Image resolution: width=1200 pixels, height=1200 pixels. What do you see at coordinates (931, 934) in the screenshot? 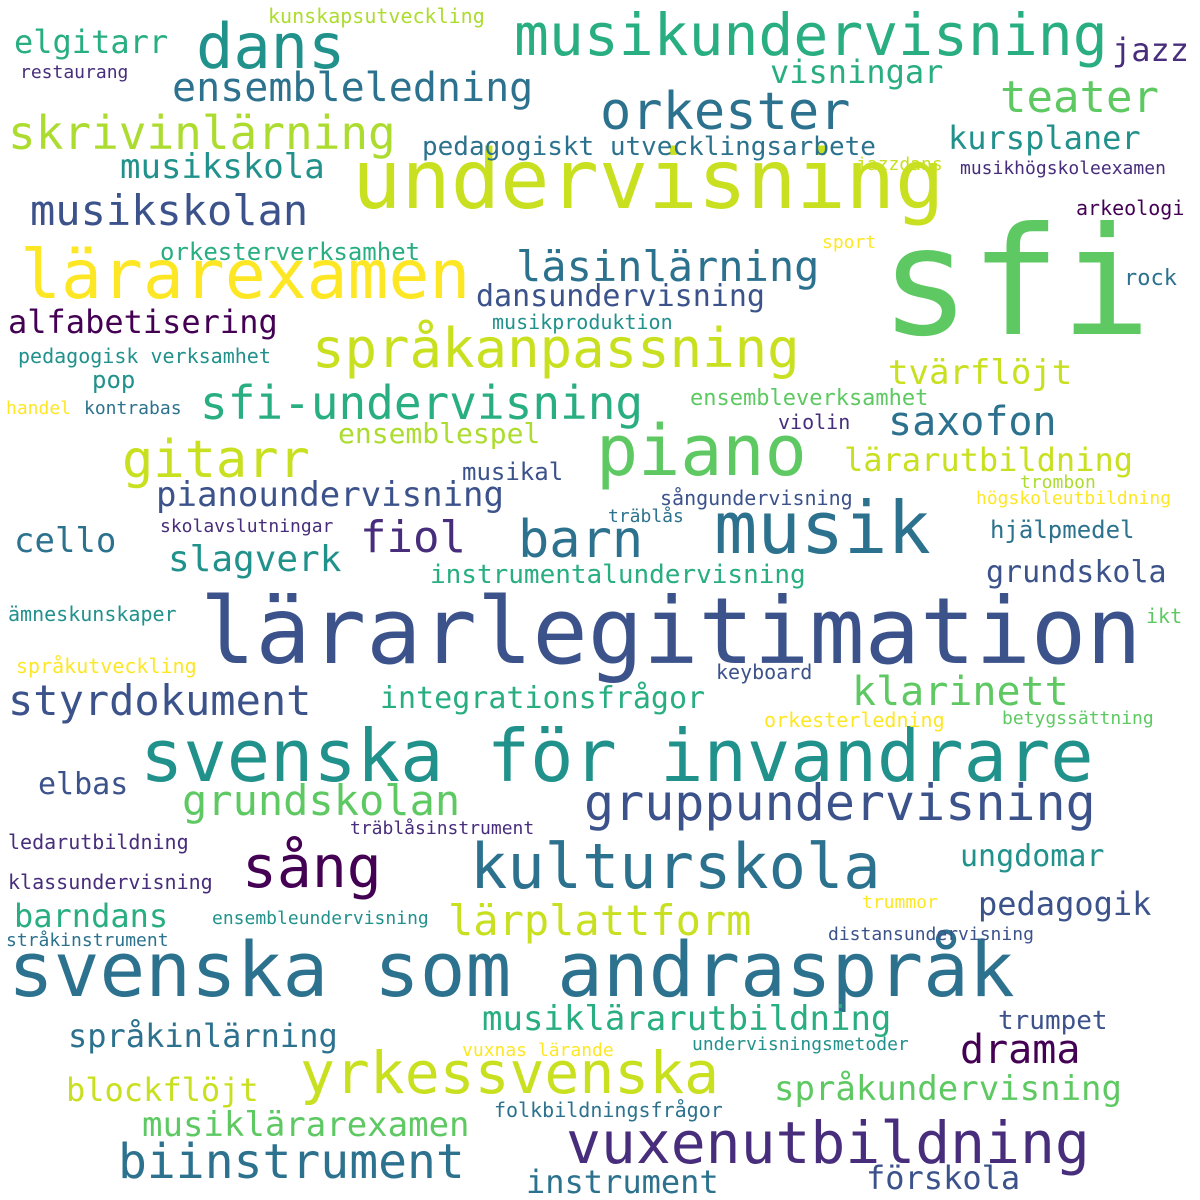
I see `word-distansundervisning: distansundervisning` at bounding box center [931, 934].